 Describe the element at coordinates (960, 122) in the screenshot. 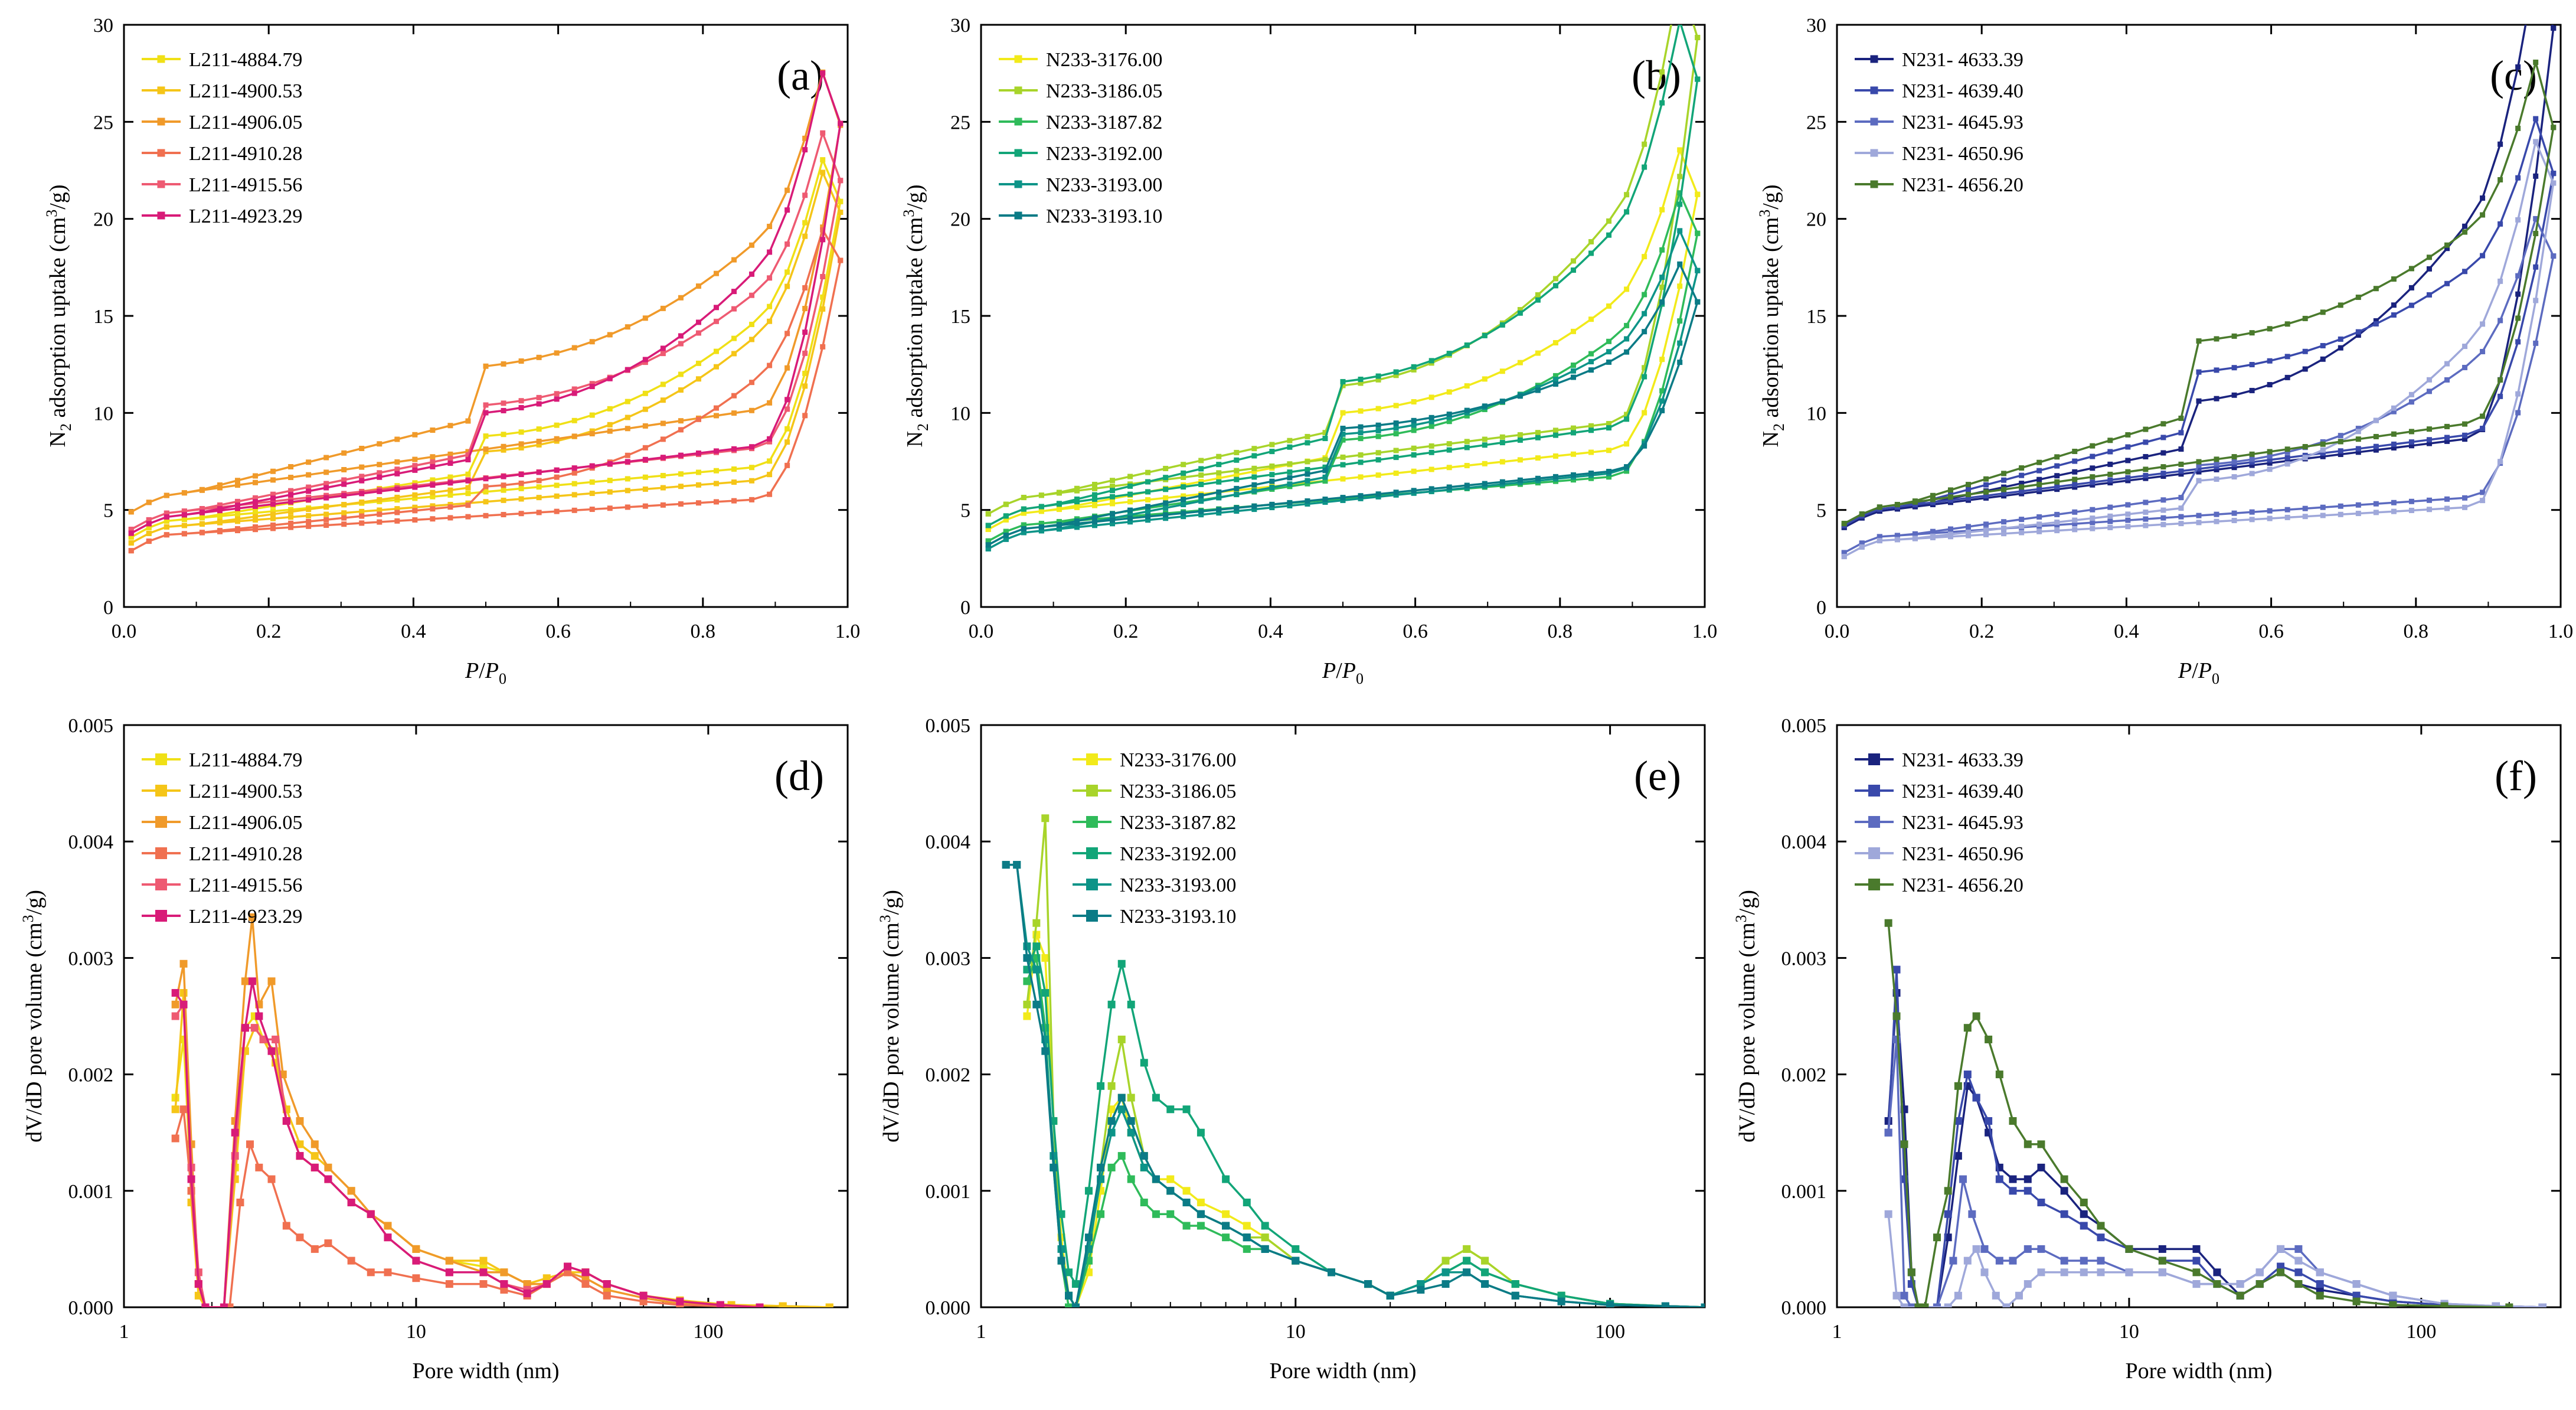

I see `y-tick-label: 25` at that location.